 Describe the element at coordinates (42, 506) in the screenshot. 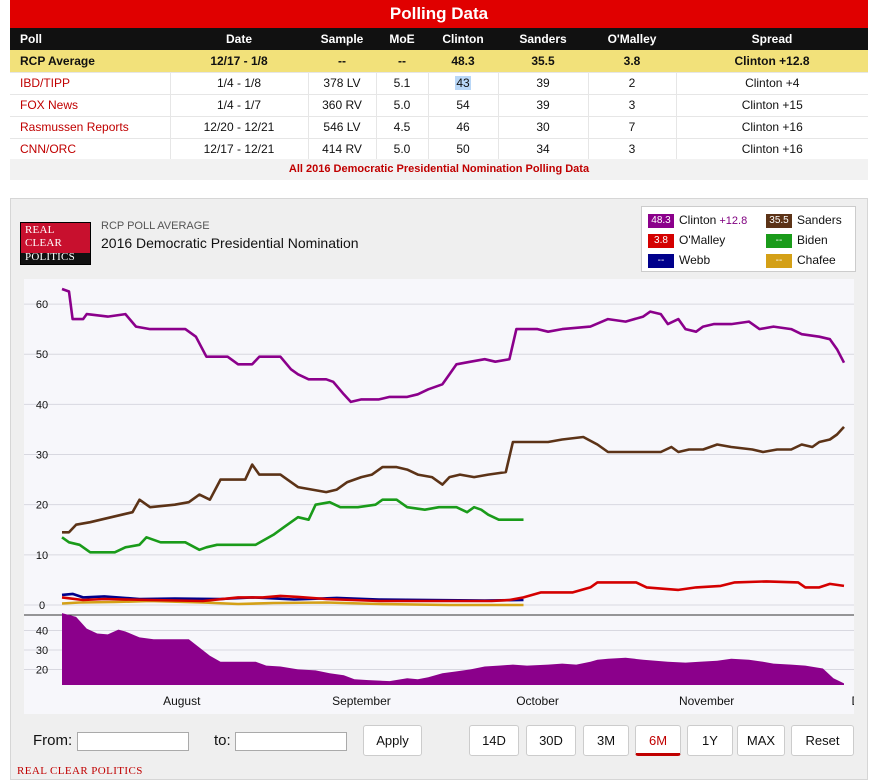

I see `y-tick-label: 20` at that location.